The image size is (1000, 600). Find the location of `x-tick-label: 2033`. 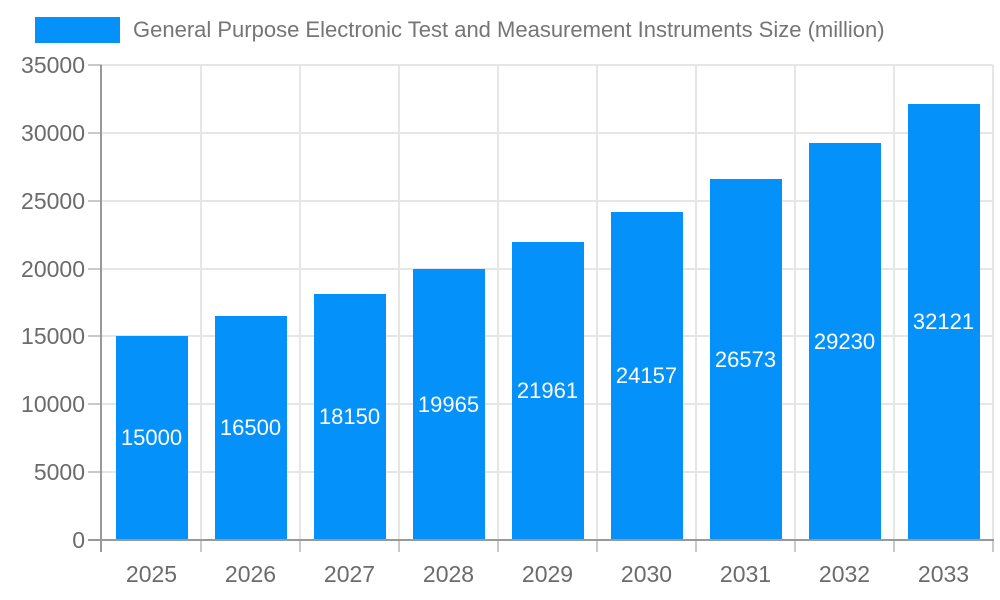

x-tick-label: 2033 is located at coordinates (943, 574).